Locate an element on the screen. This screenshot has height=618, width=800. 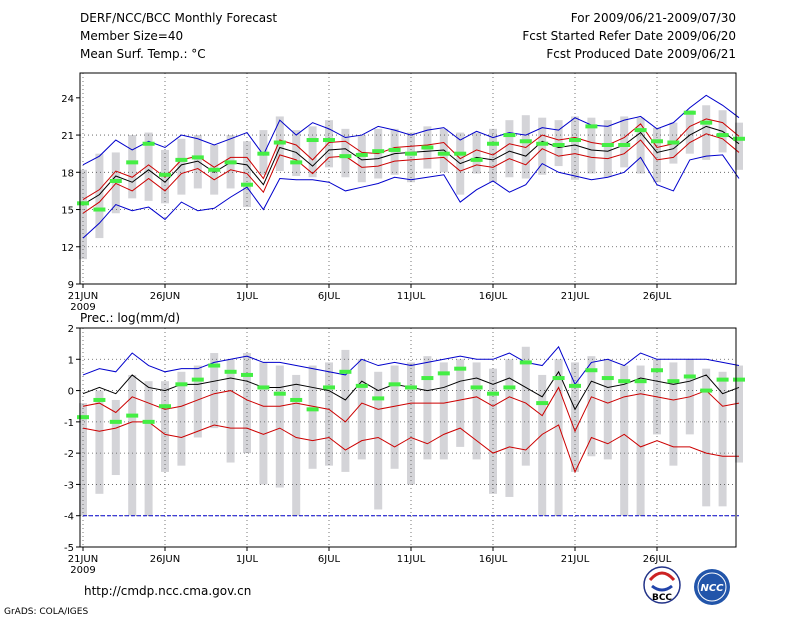
y-tick-label: -2 is located at coordinates (69, 454).